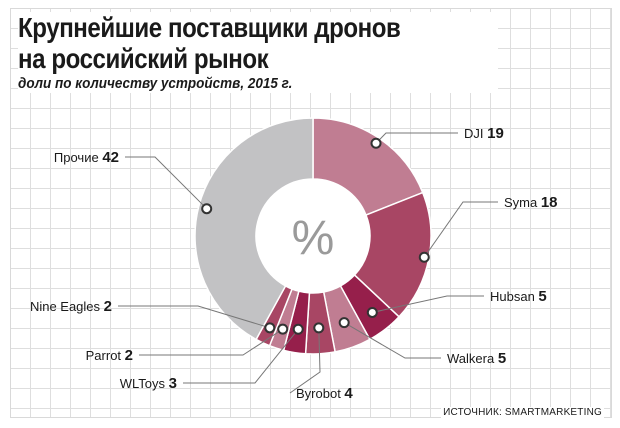 This screenshot has width=620, height=428. I want to click on slice-label-hubsan: Hubsan 5, so click(518, 296).